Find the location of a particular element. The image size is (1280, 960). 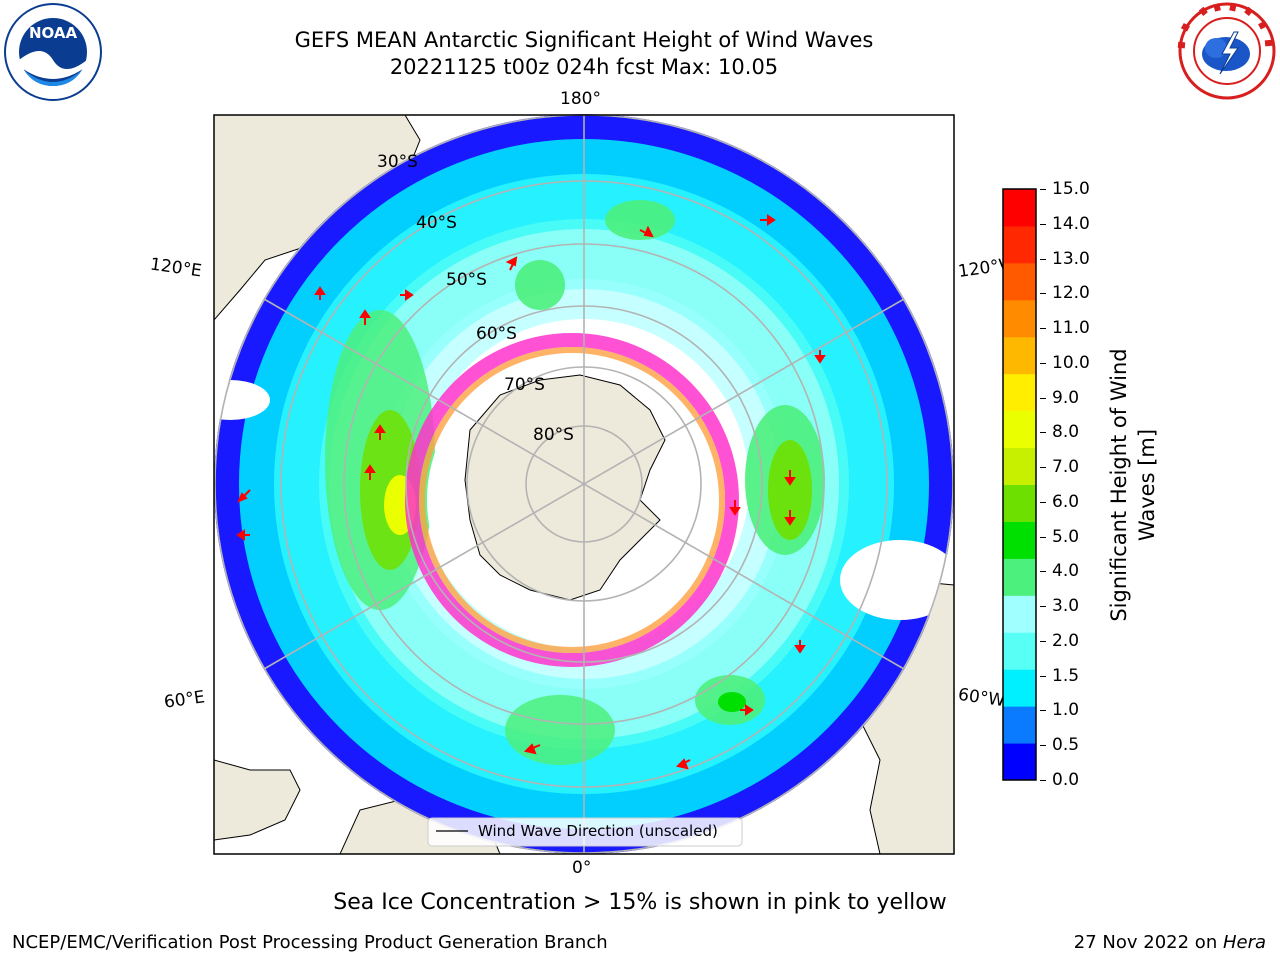

colorbar-tick-label: 14.0 is located at coordinates (1071, 223).